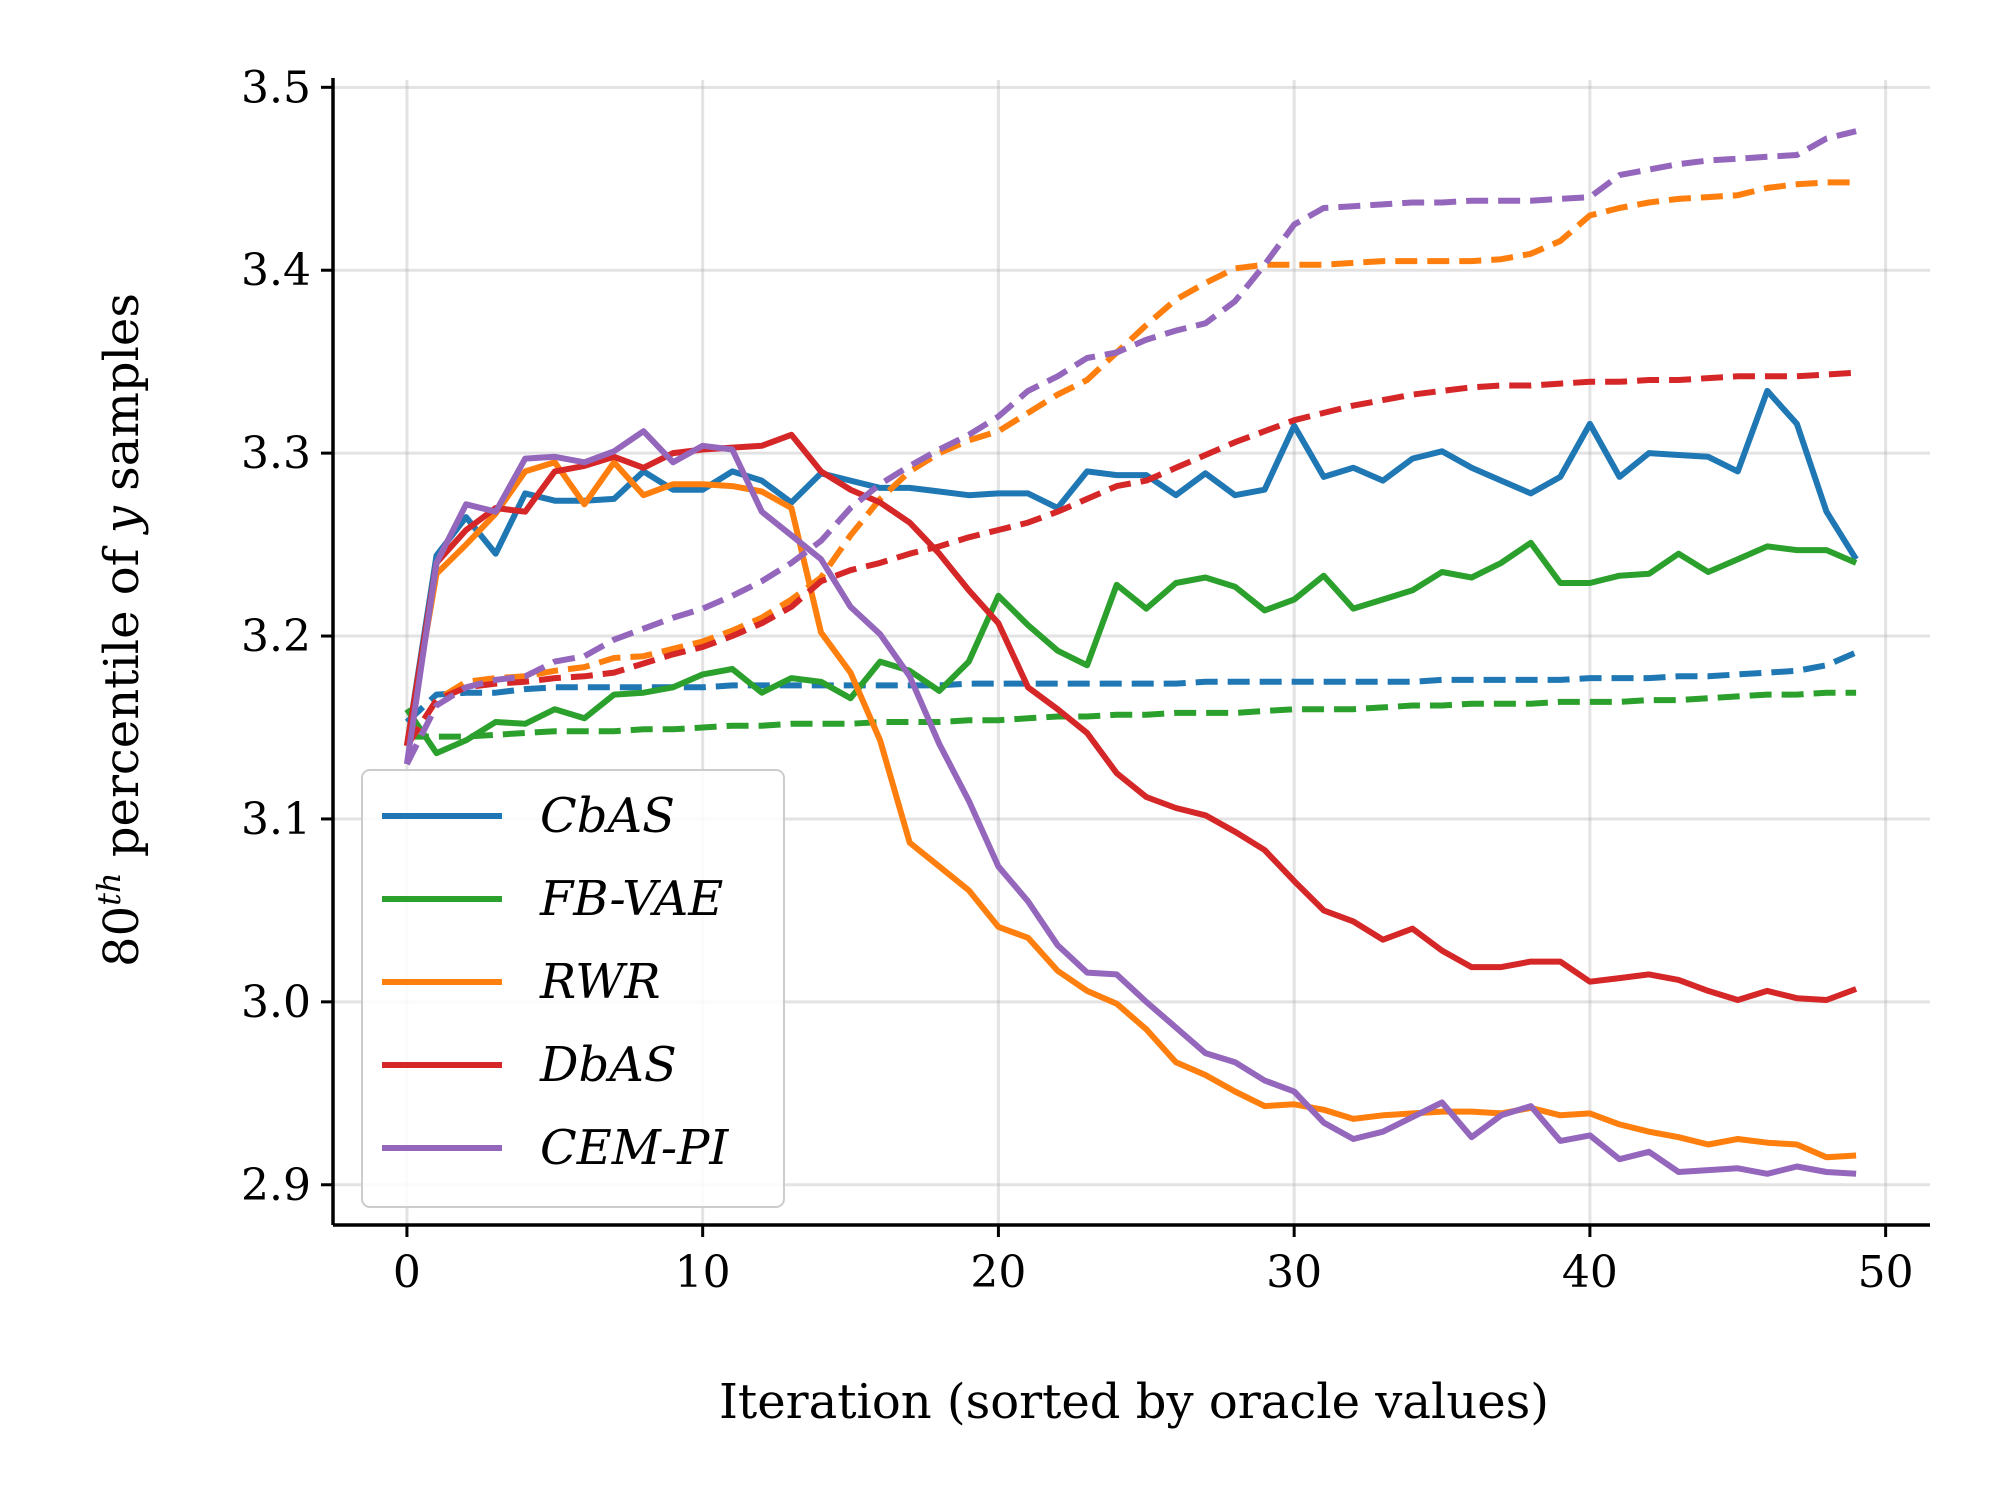  I want to click on legend-label-rwr: RWR, so click(600, 982).